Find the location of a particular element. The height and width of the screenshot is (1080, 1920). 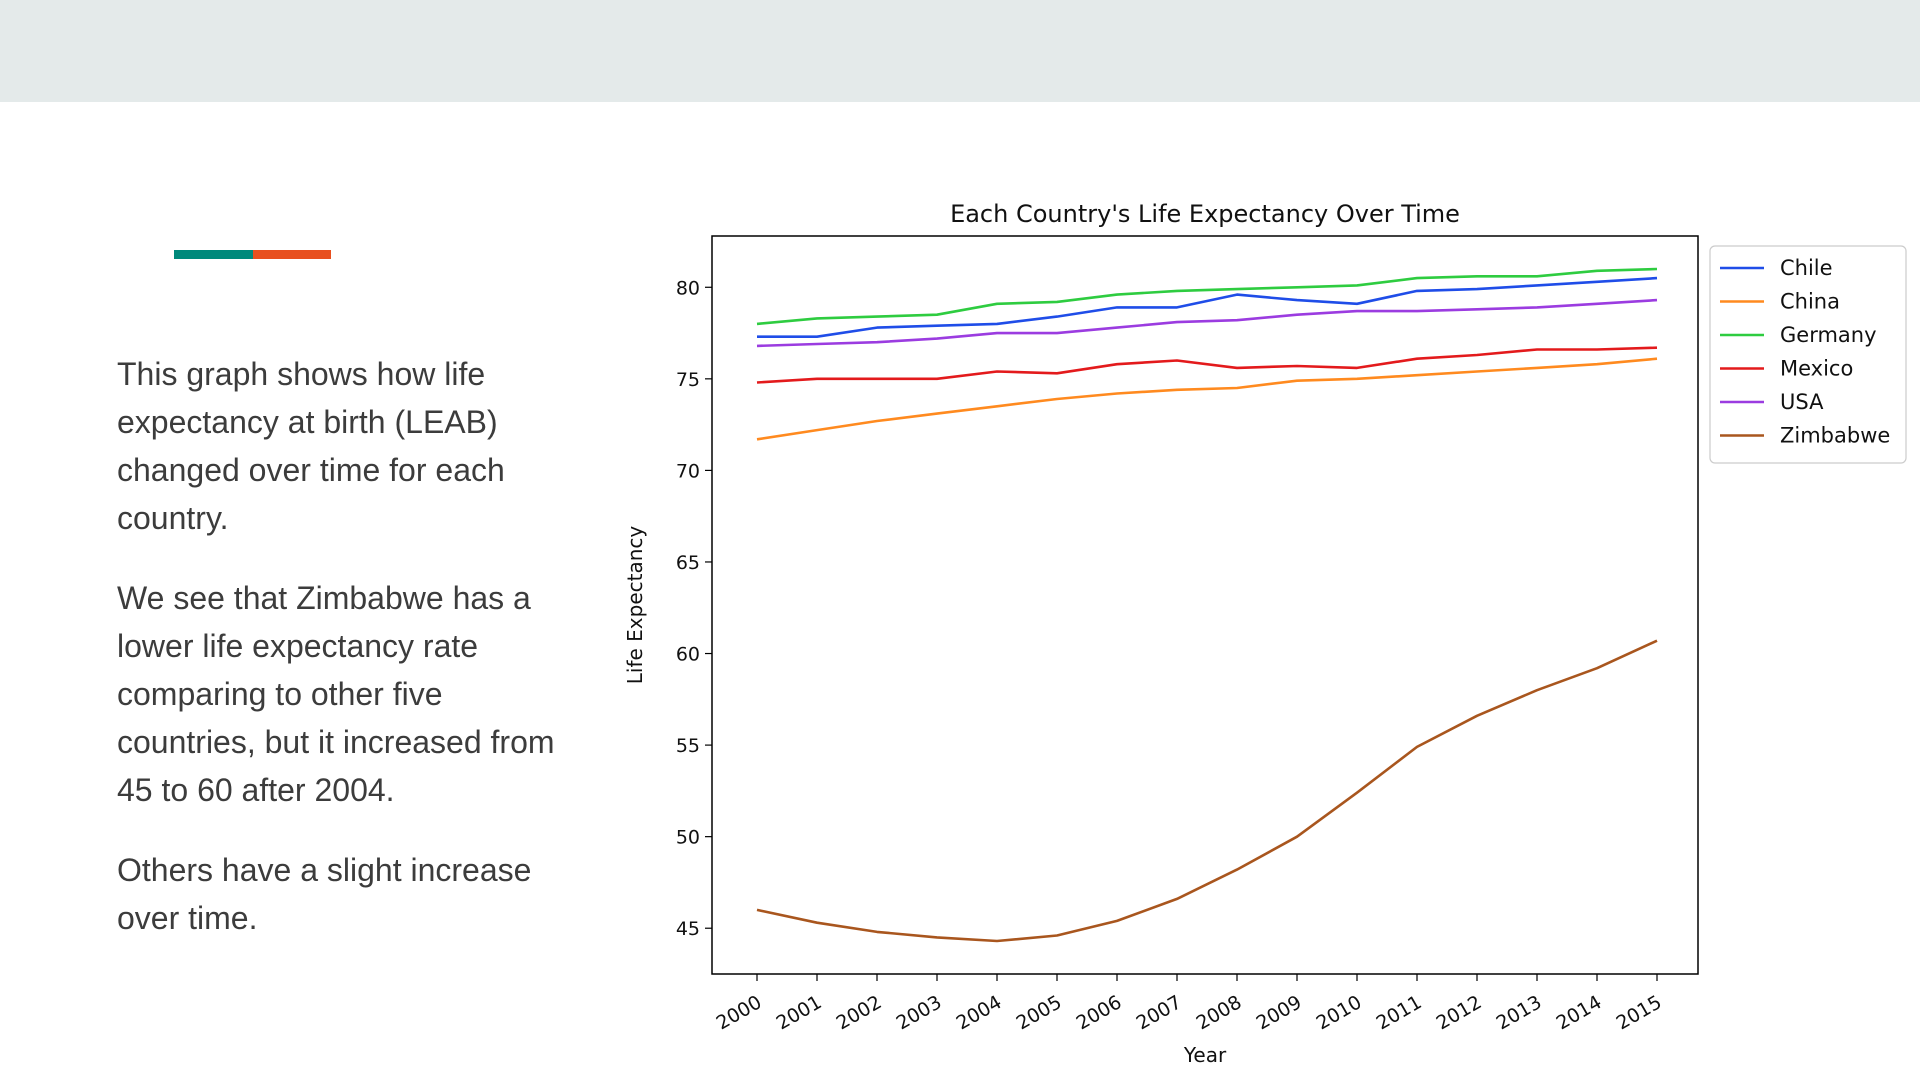

x-tick-label: 2015 is located at coordinates (1639, 1012).